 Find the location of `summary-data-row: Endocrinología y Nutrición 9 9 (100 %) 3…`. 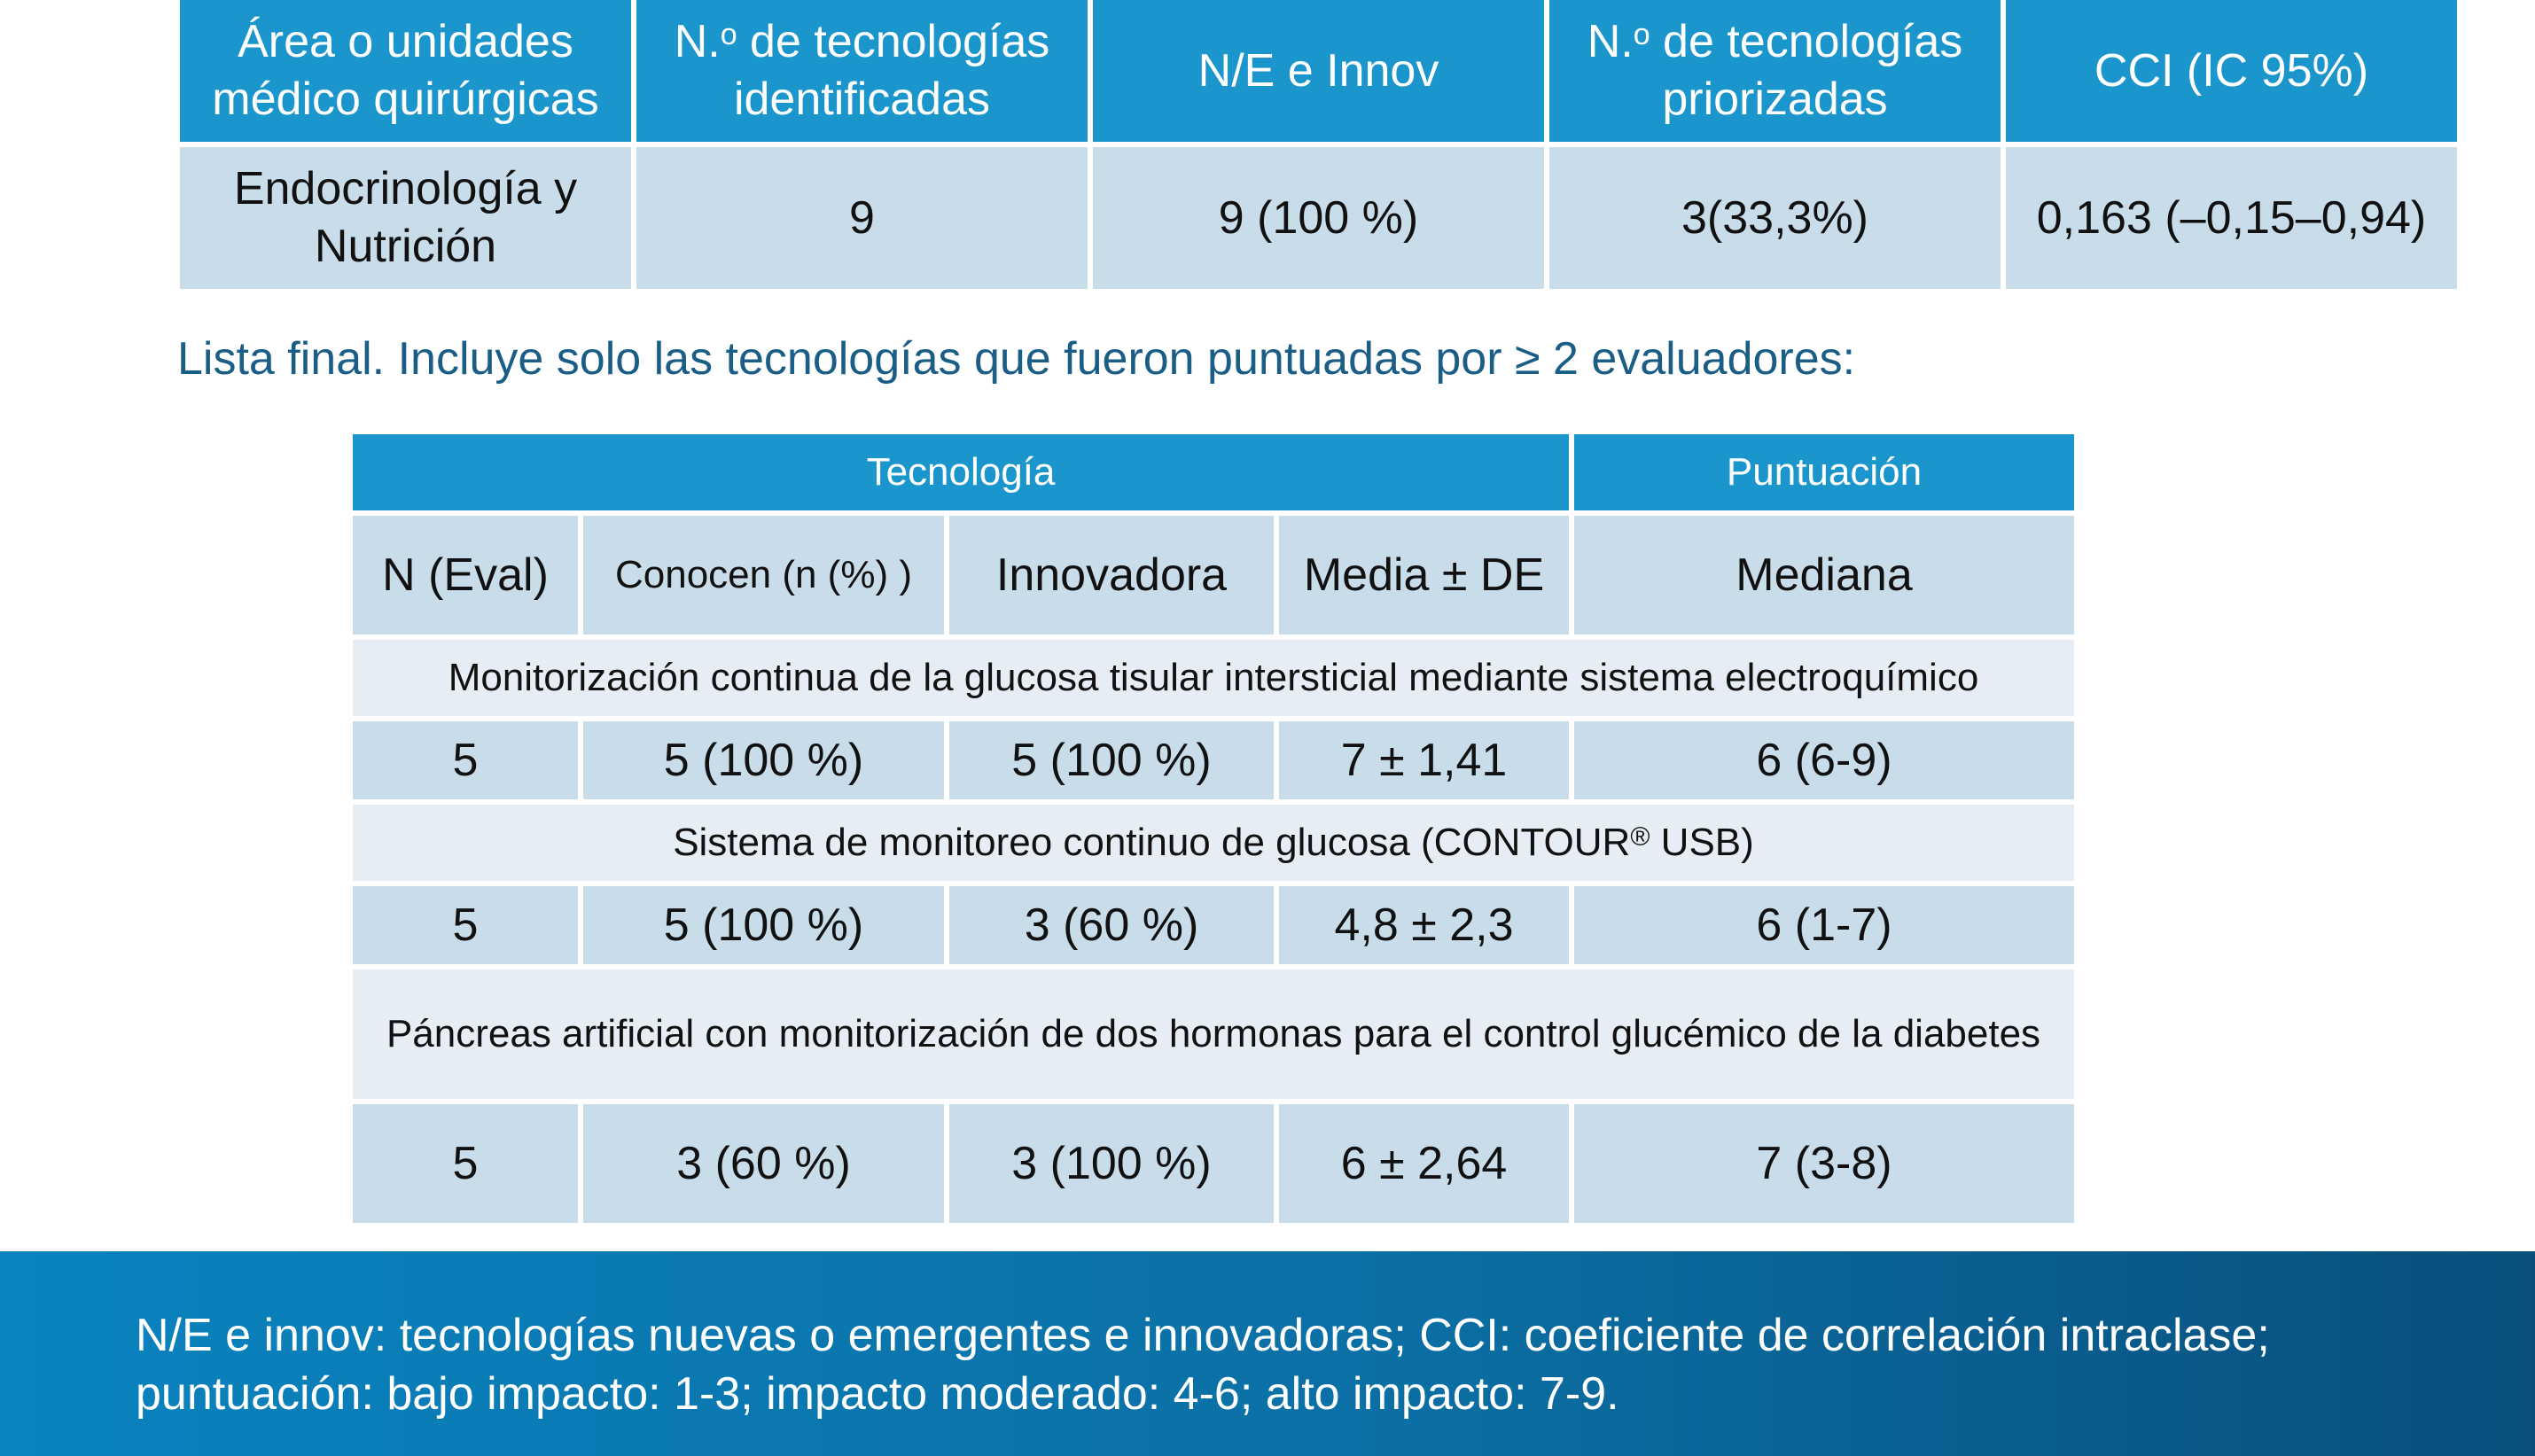

summary-data-row: Endocrinología y Nutrición 9 9 (100 %) 3… is located at coordinates (1318, 218).